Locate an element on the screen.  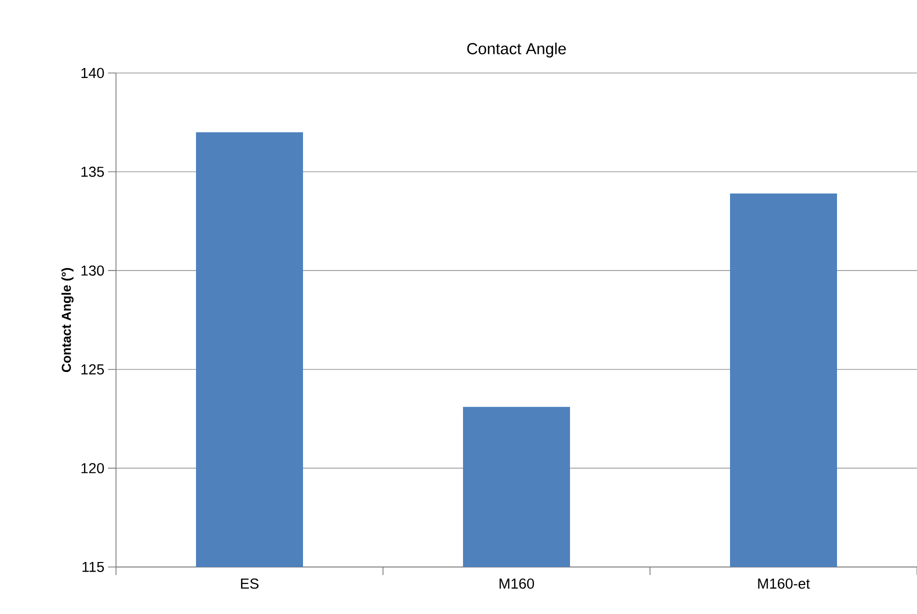
y-tick-label: 120 is located at coordinates (92, 468).